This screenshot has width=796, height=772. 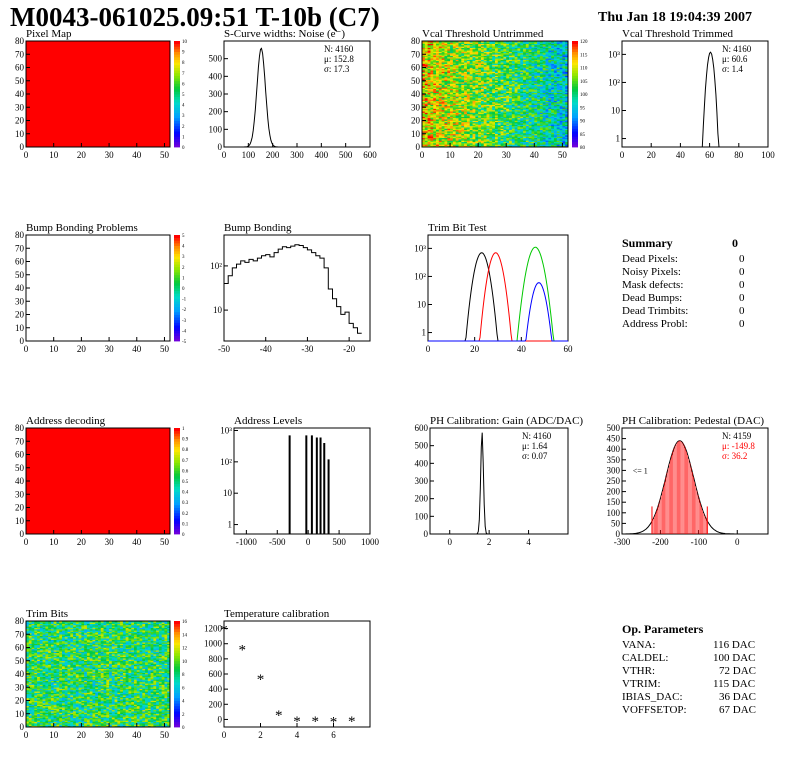 What do you see at coordinates (185, 503) in the screenshot?
I see `colorbar-label: 0.3` at bounding box center [185, 503].